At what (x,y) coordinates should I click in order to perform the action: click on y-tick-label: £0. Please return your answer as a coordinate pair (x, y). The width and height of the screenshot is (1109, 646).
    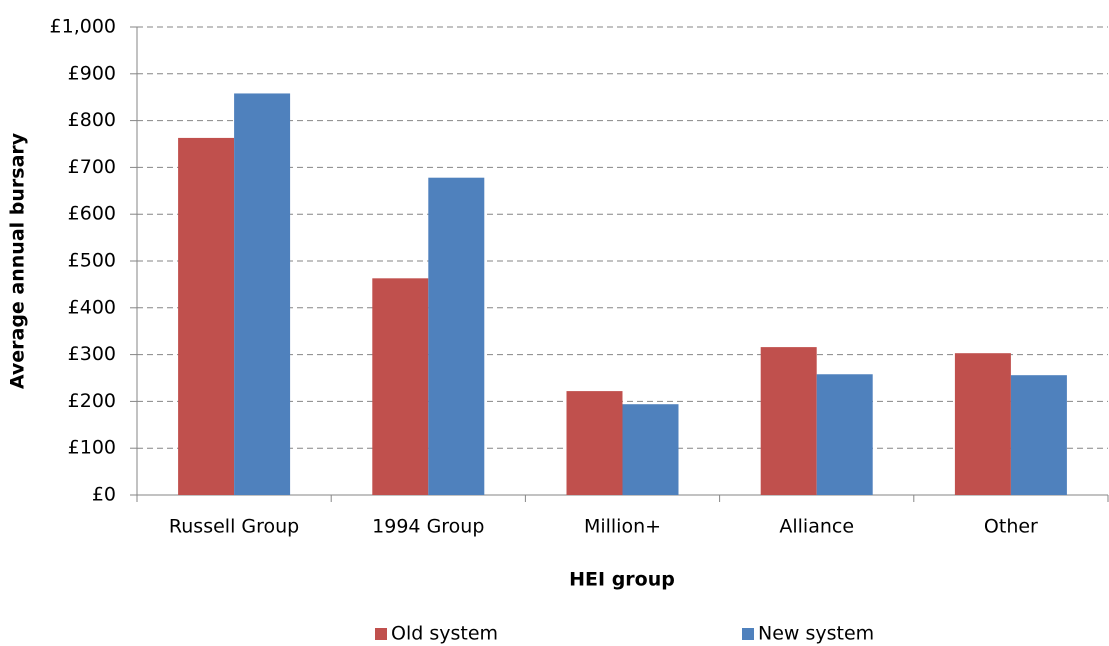
    Looking at the image, I should click on (104, 495).